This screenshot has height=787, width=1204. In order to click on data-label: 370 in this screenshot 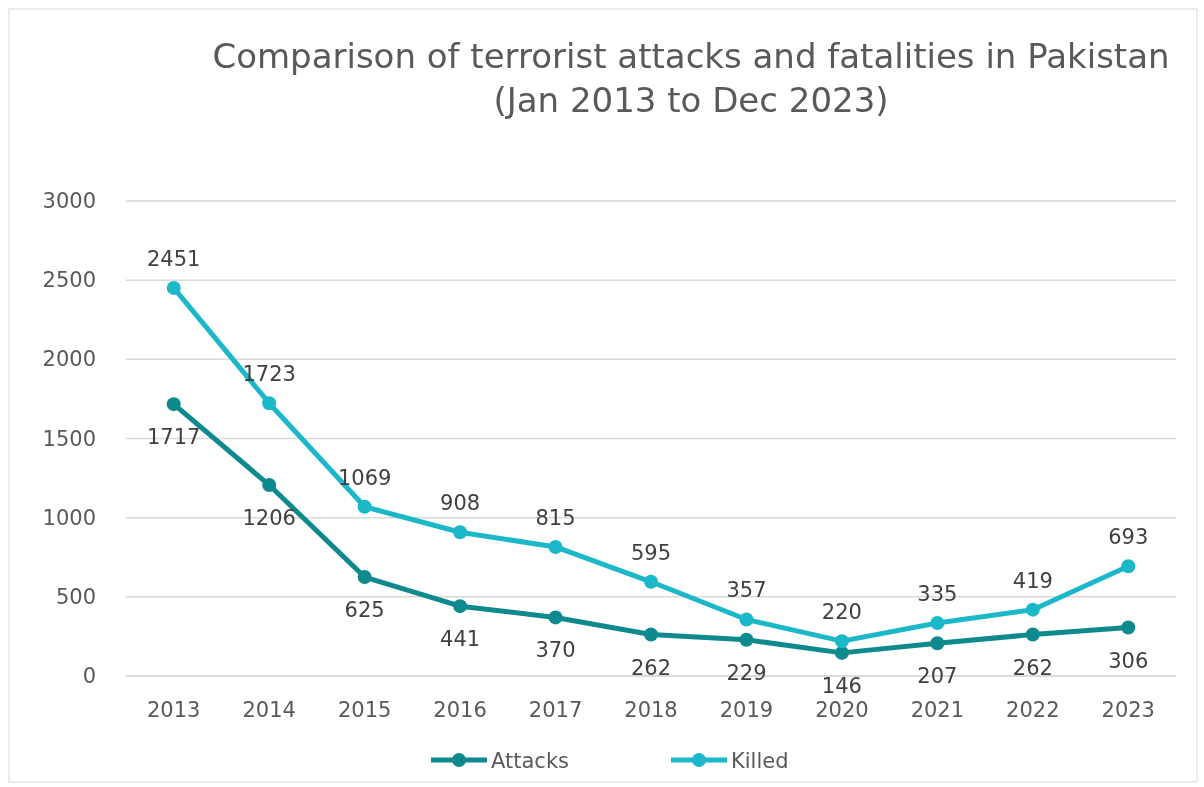, I will do `click(555, 650)`.